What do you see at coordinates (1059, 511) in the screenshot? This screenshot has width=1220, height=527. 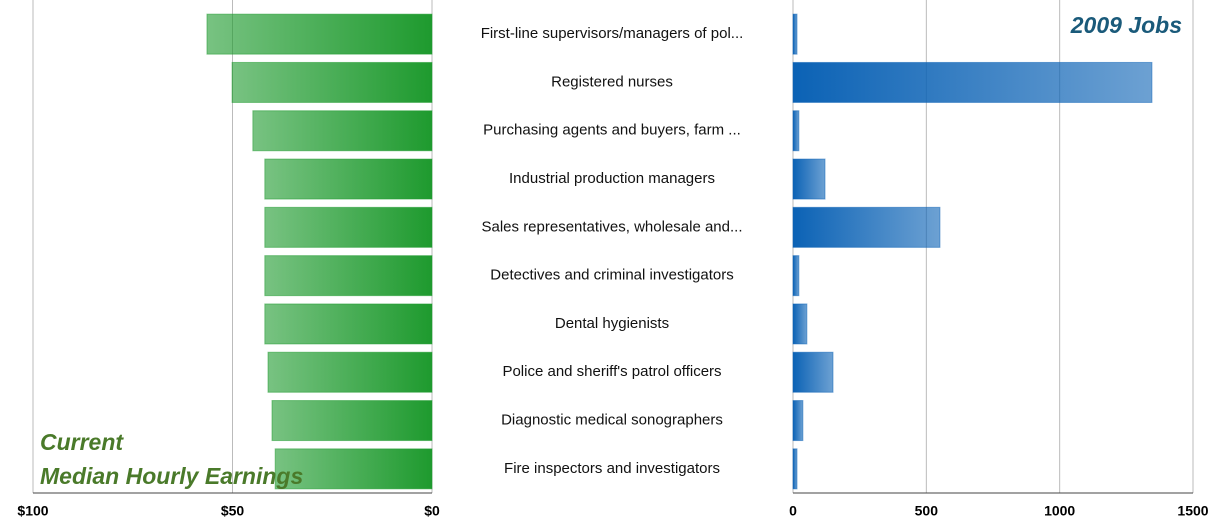 I see `x-tick-label: 1000` at bounding box center [1059, 511].